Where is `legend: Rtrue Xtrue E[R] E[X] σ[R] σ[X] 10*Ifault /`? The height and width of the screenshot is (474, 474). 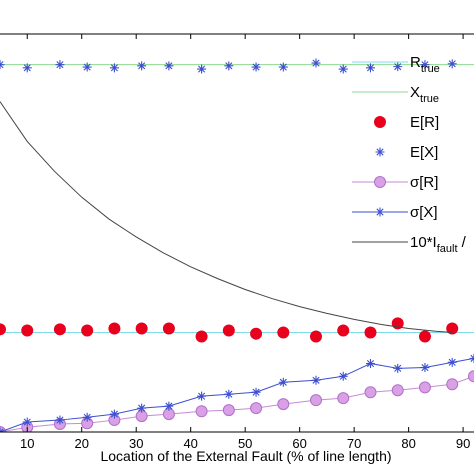
legend: Rtrue Xtrue E[R] E[X] σ[R] σ[X] 10*Ifault / is located at coordinates (409, 154).